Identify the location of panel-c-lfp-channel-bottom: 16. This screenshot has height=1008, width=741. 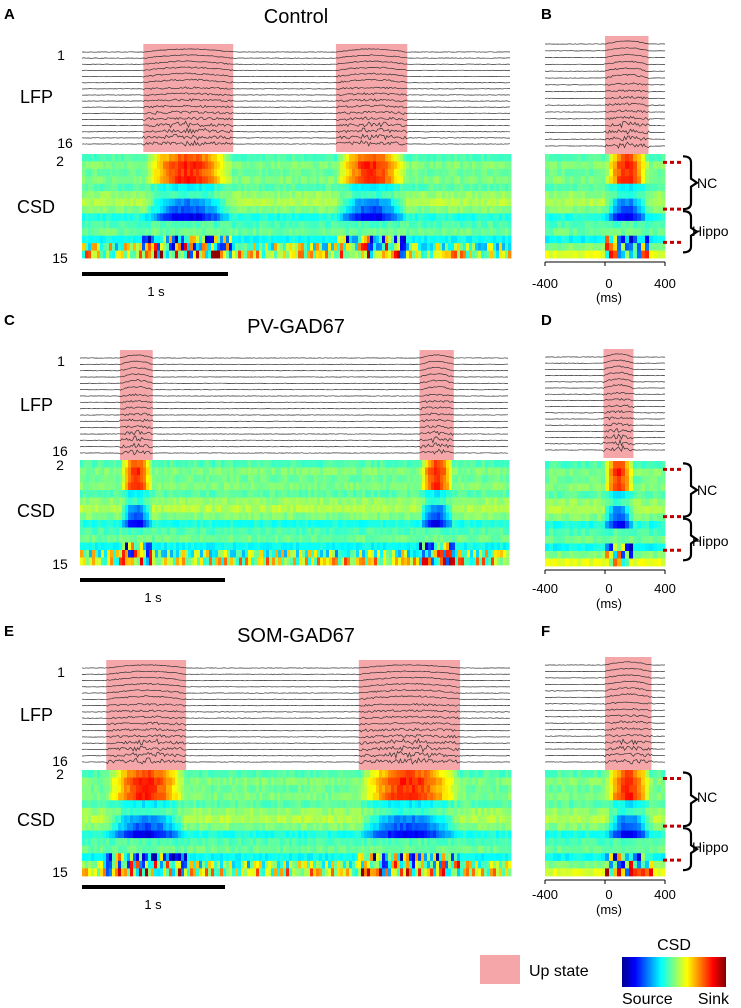
(60, 451).